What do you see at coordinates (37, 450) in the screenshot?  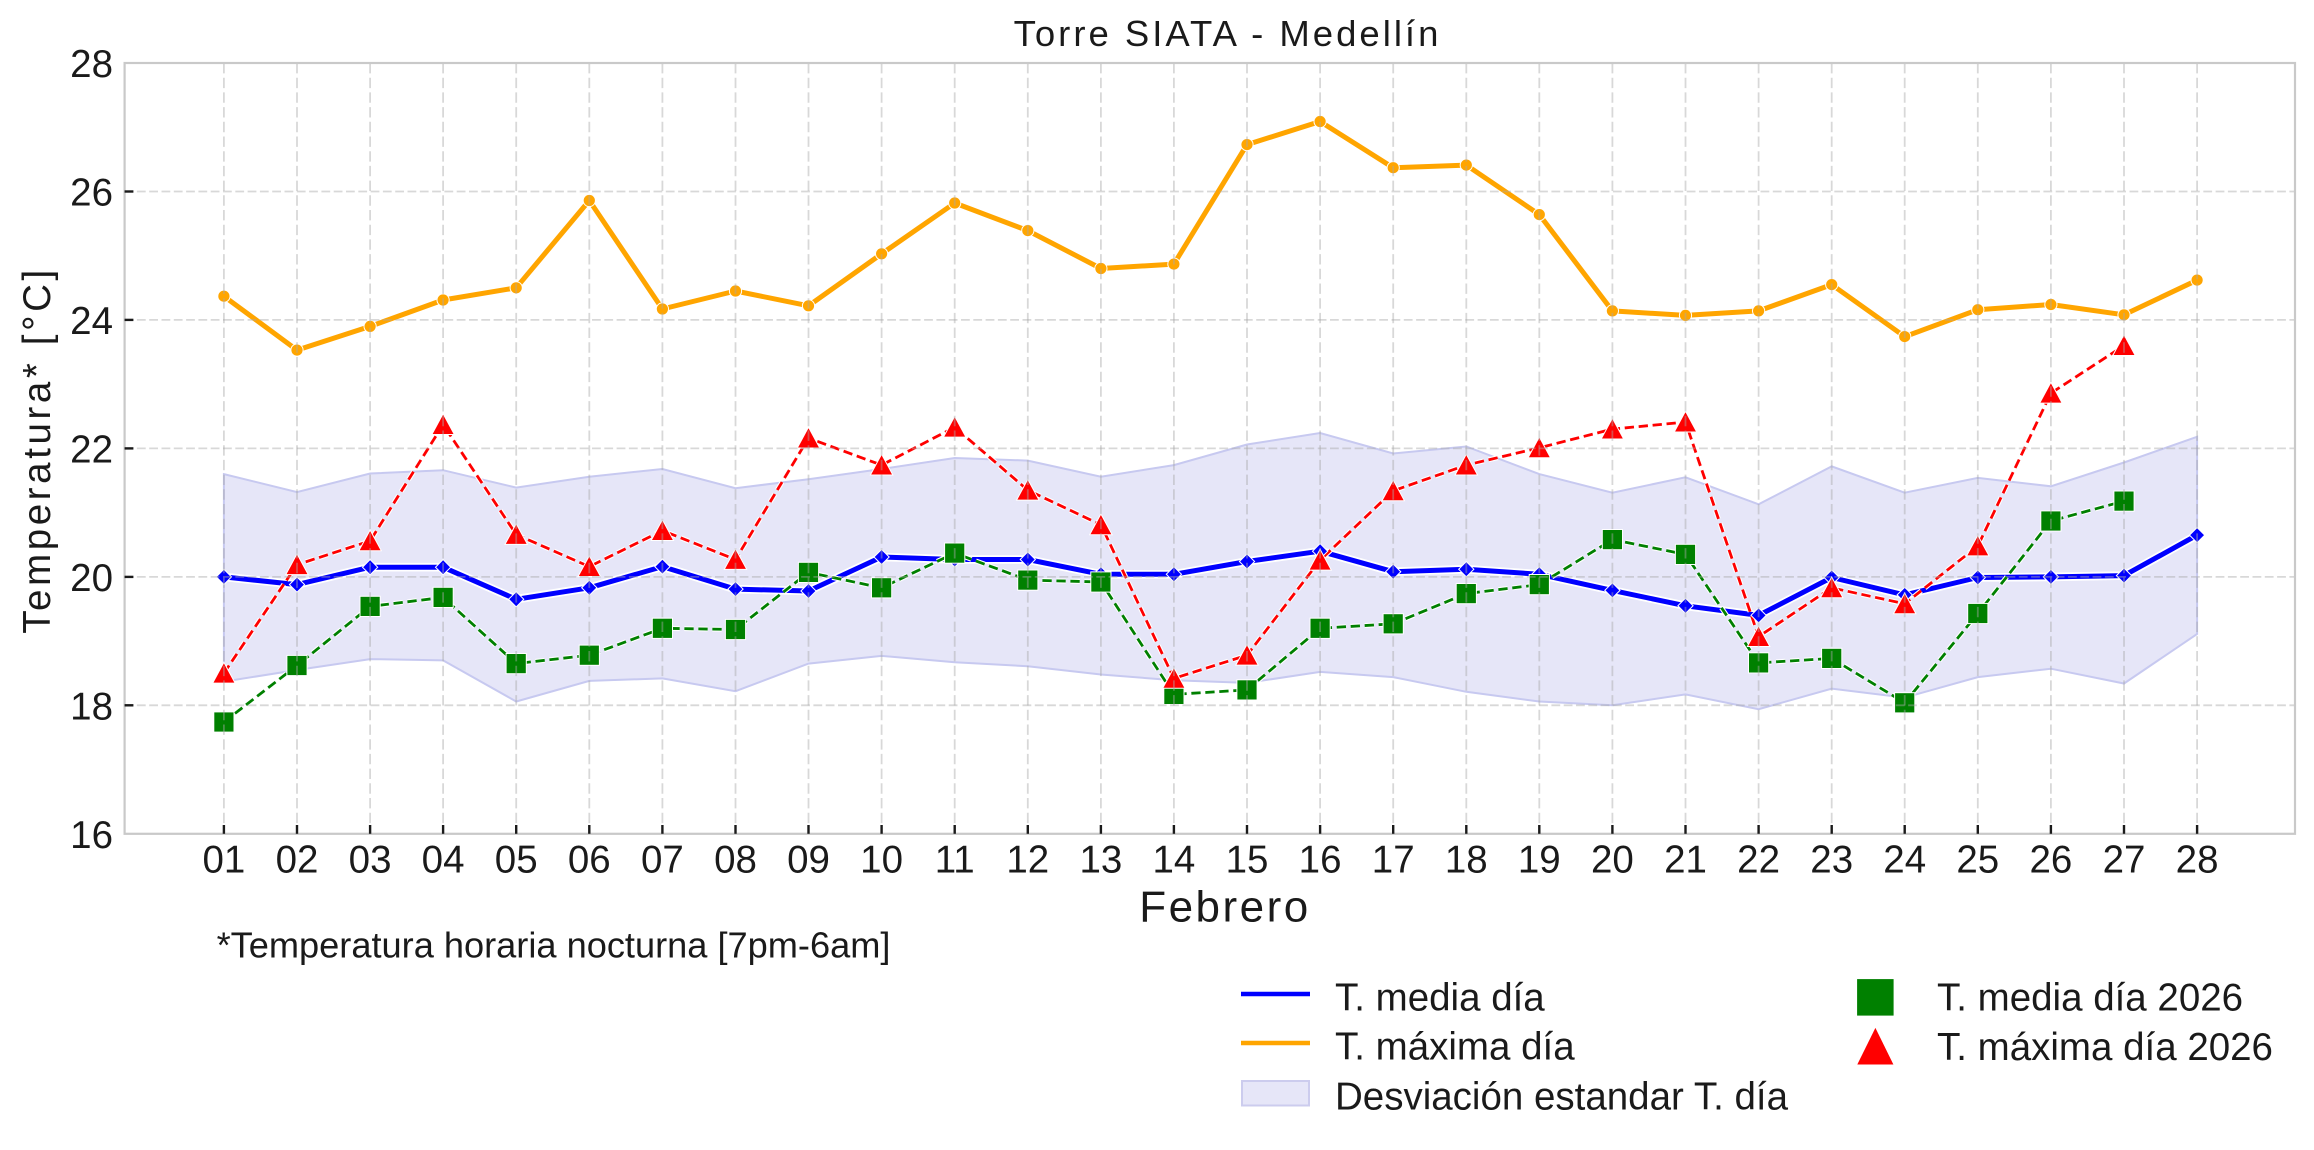 I see `svg-text: Temperatura* [°C]` at bounding box center [37, 450].